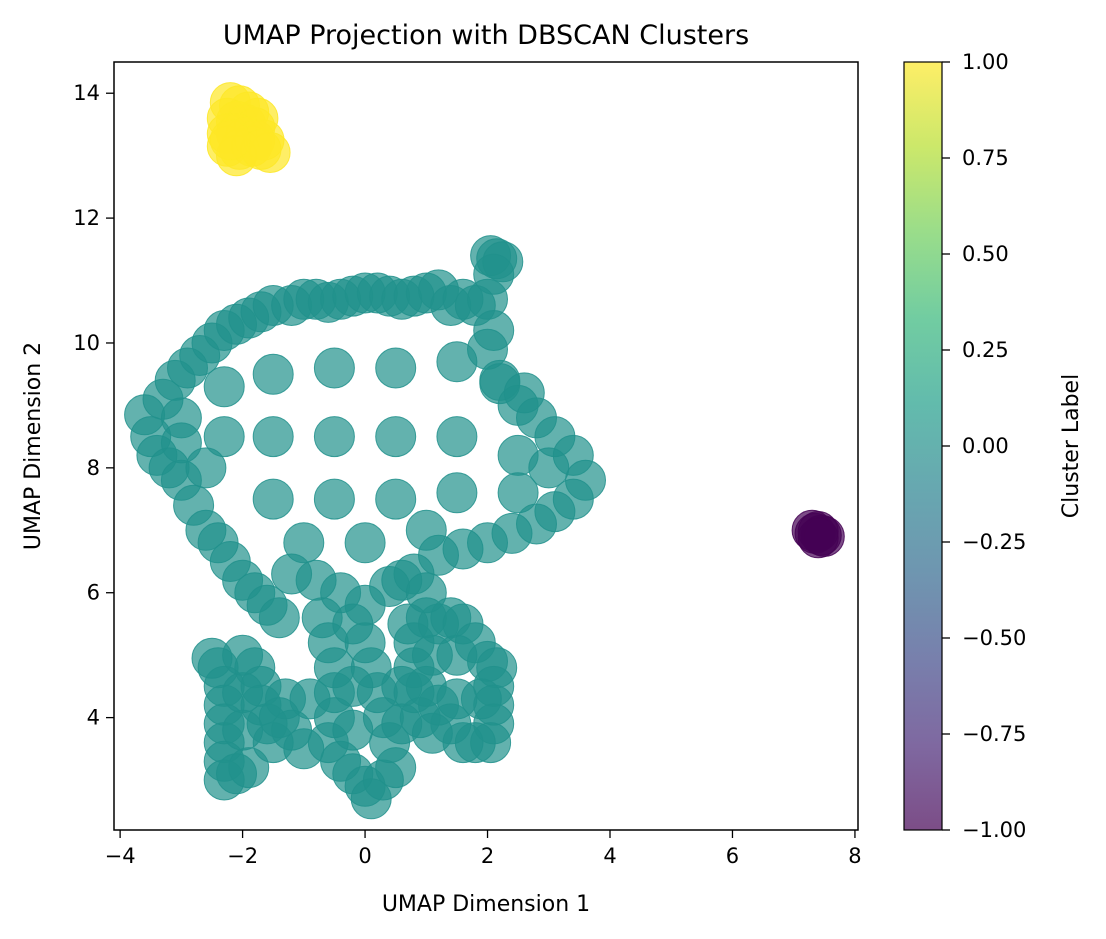  Describe the element at coordinates (1071, 446) in the screenshot. I see `colorbar-label: Cluster Label` at that location.